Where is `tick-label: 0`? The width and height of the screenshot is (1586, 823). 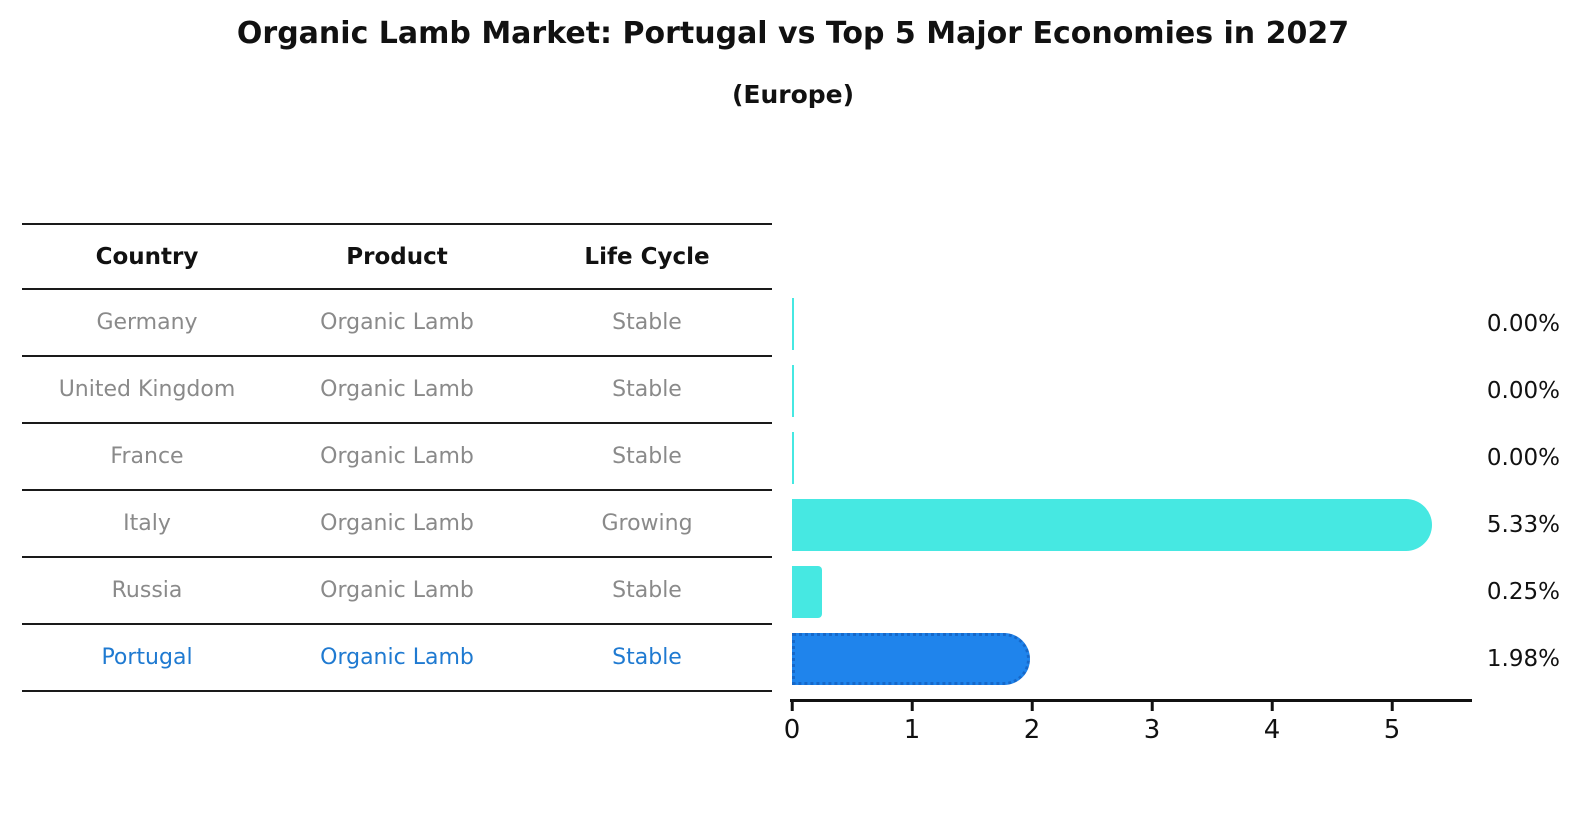
tick-label: 0 is located at coordinates (792, 730).